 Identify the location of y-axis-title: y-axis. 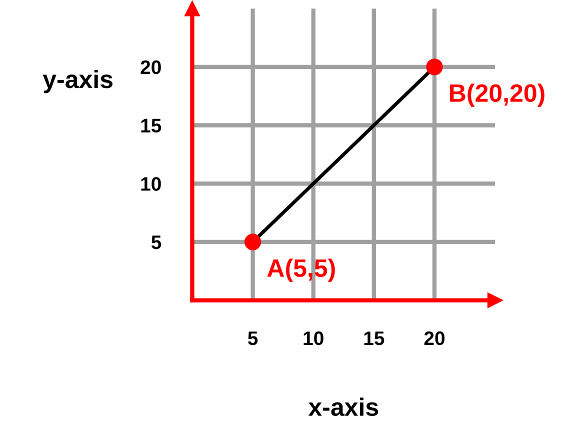
(77, 82).